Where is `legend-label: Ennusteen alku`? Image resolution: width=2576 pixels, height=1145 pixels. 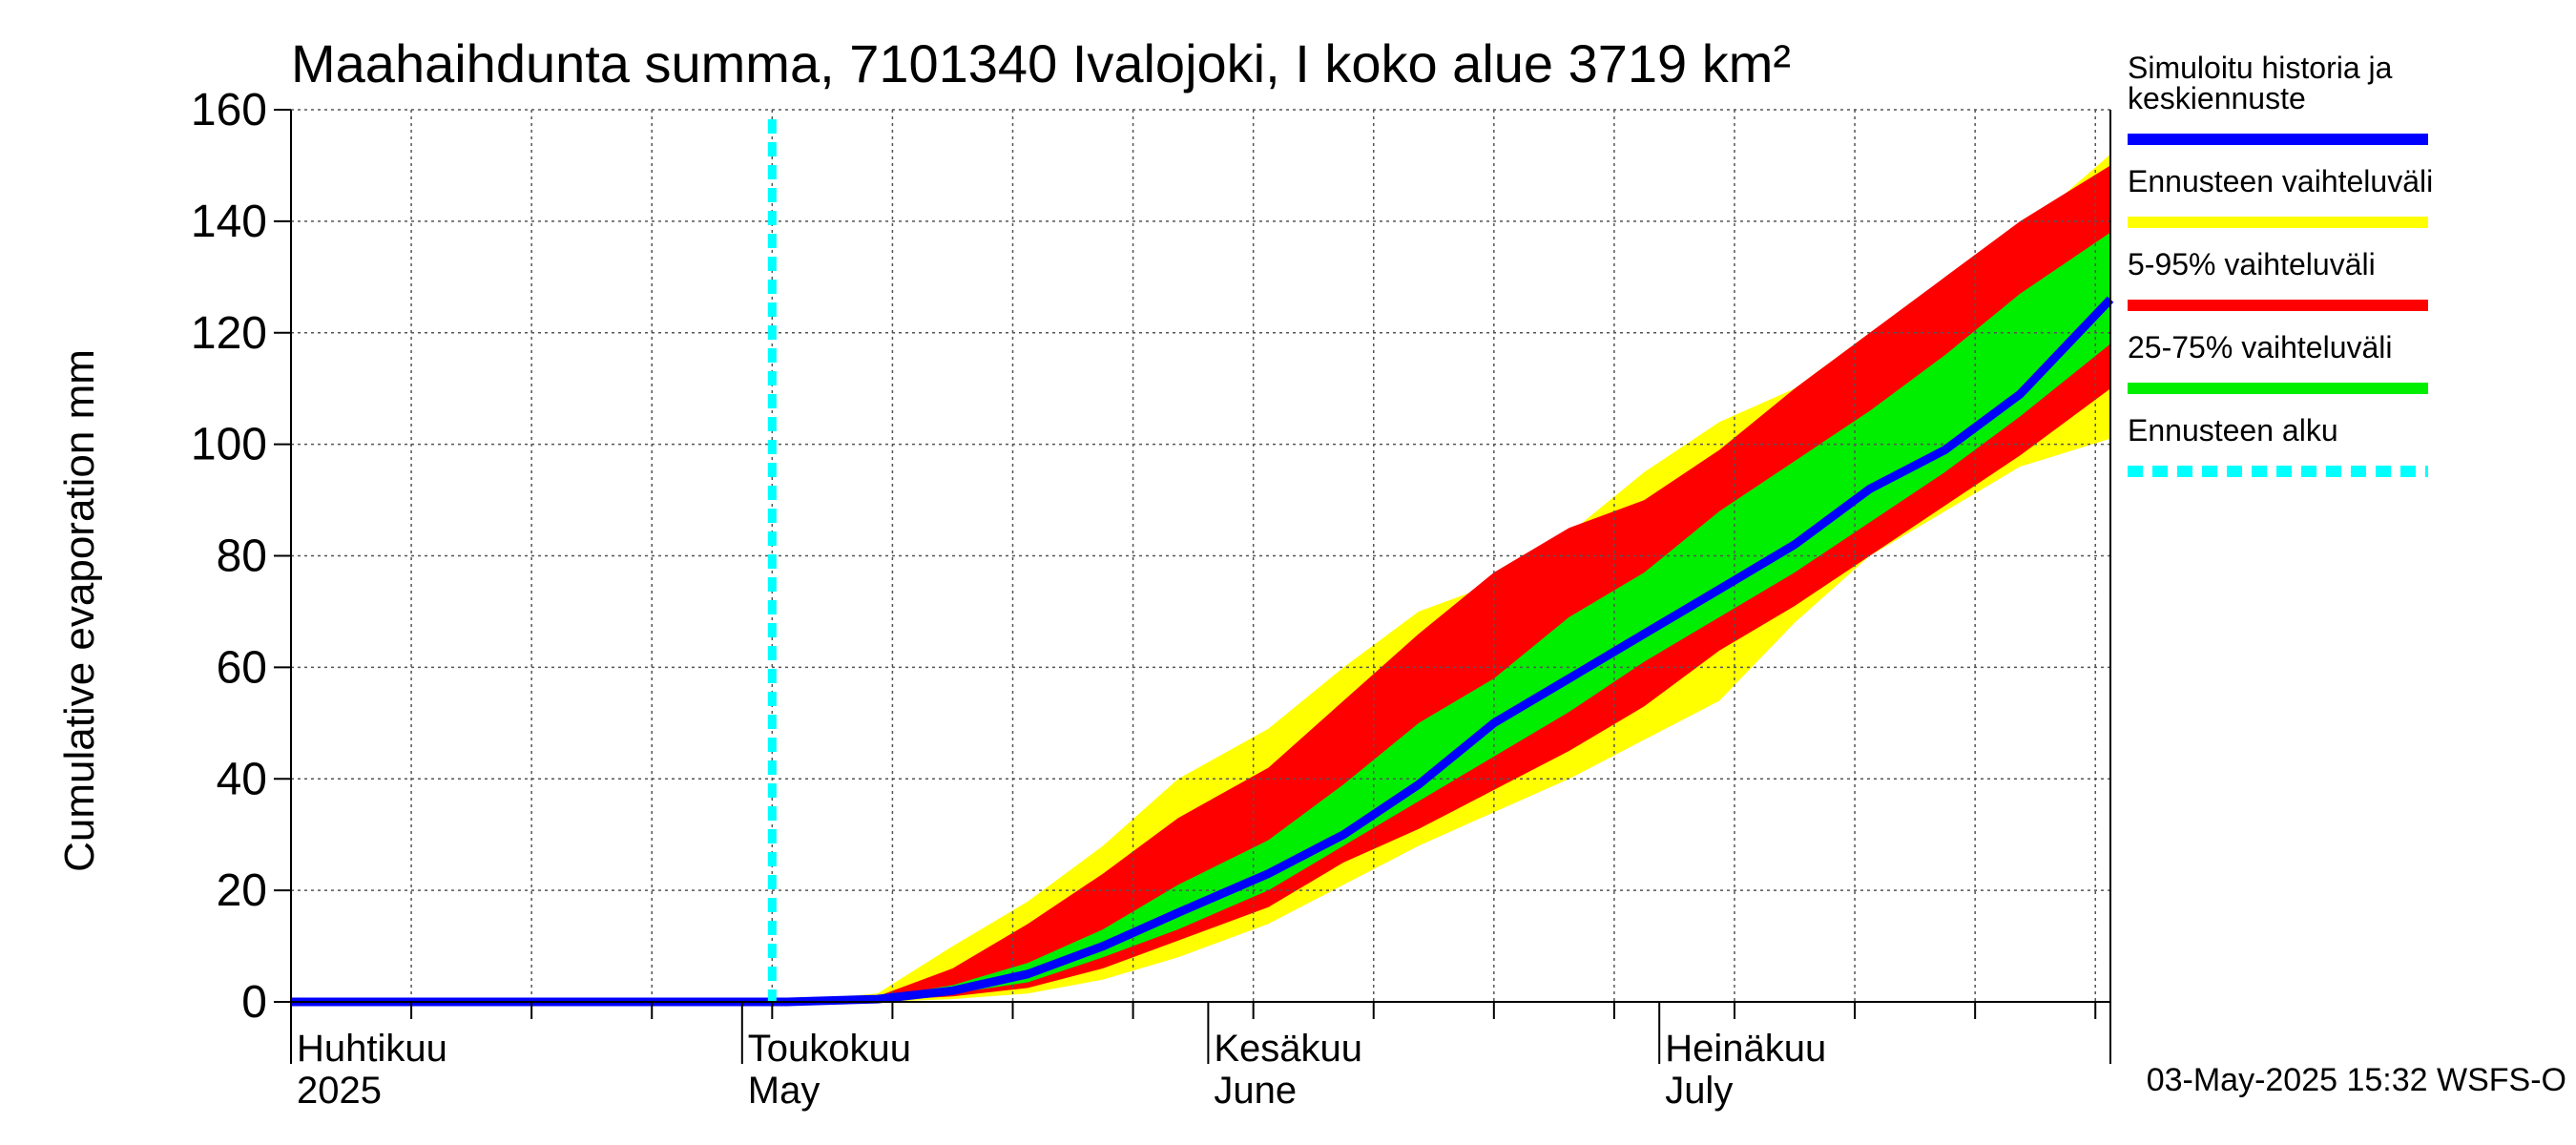
legend-label: Ennusteen alku is located at coordinates (2233, 431).